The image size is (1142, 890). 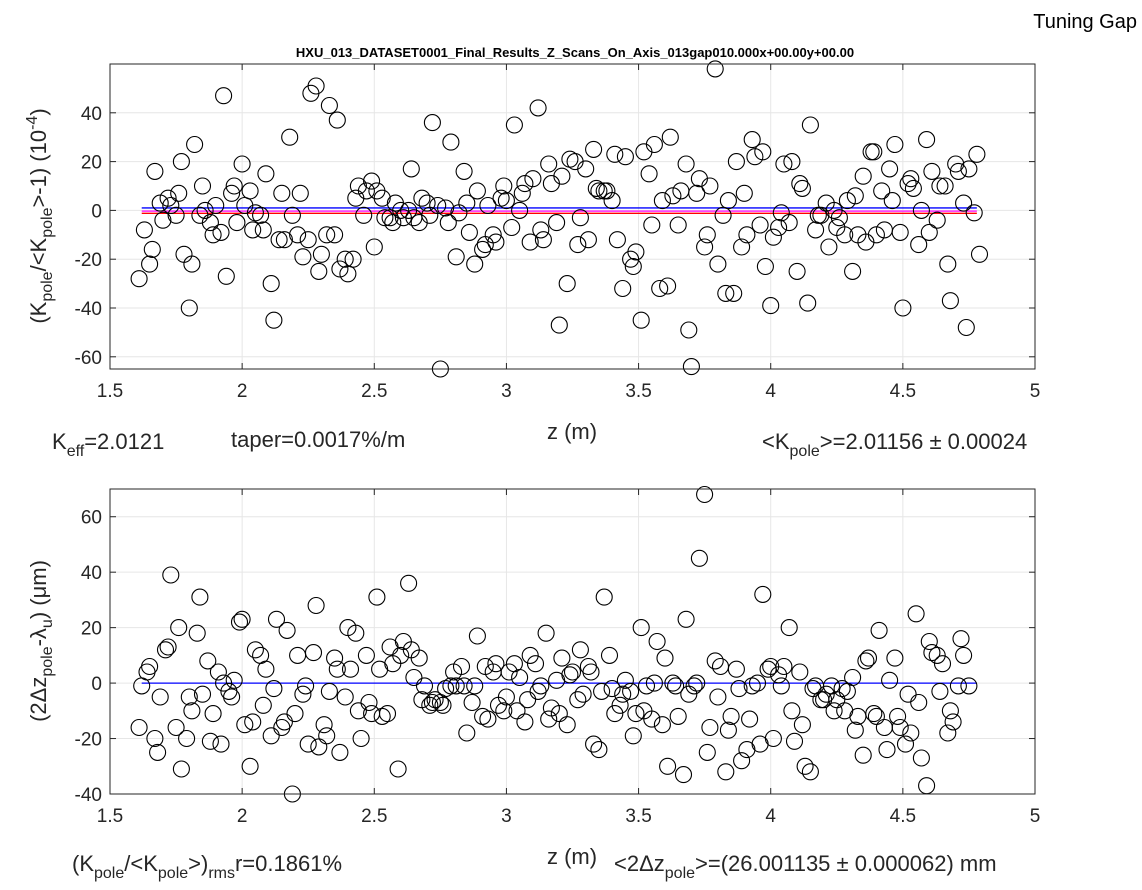 What do you see at coordinates (506, 816) in the screenshot?
I see `bottom-x-tick-label: 3` at bounding box center [506, 816].